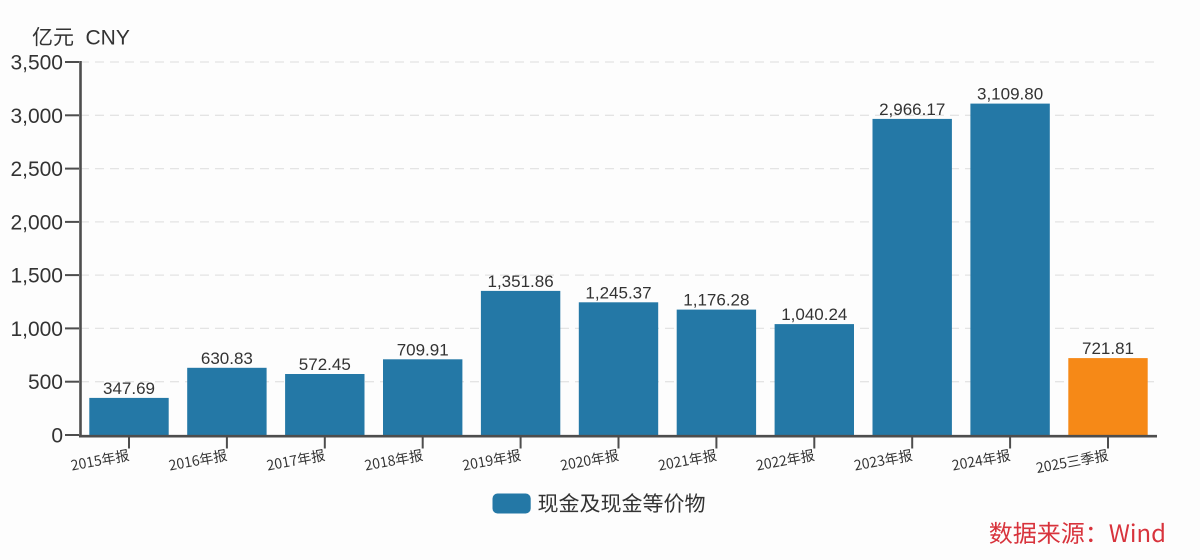 This screenshot has height=560, width=1200. What do you see at coordinates (129, 388) in the screenshot?
I see `svg-text: 347.69` at bounding box center [129, 388].